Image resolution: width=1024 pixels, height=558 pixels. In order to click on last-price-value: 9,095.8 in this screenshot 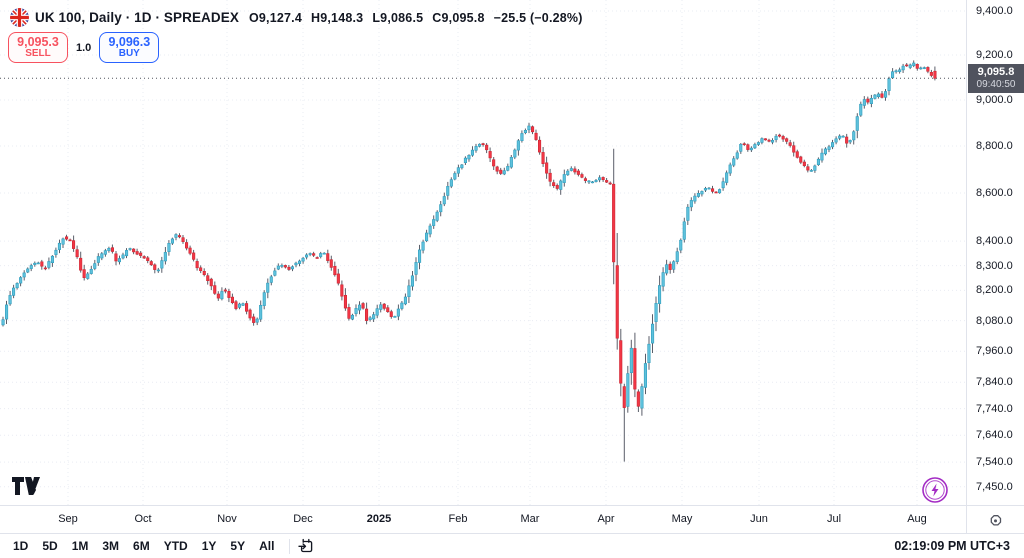, I will do `click(996, 72)`.